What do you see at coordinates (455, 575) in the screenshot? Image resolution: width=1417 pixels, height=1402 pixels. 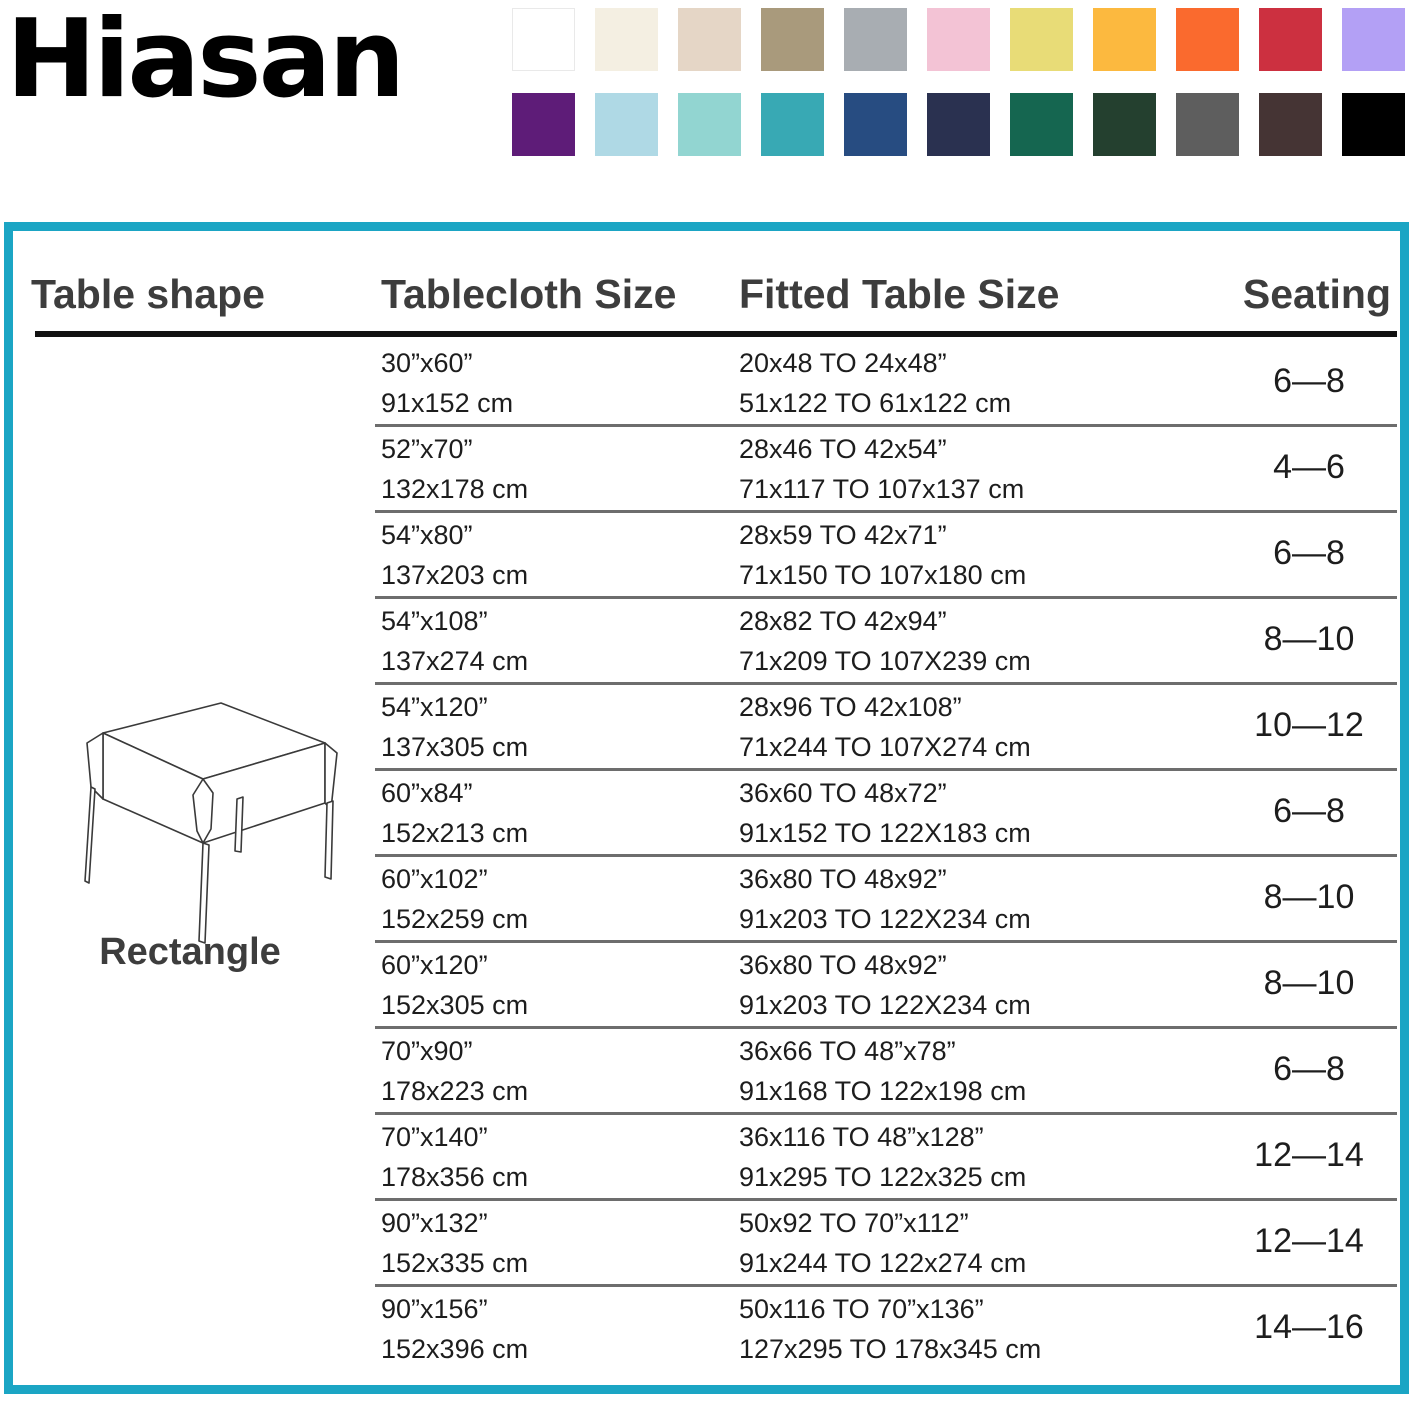 I see `tablecloth-size-cm: 137x203 cm` at bounding box center [455, 575].